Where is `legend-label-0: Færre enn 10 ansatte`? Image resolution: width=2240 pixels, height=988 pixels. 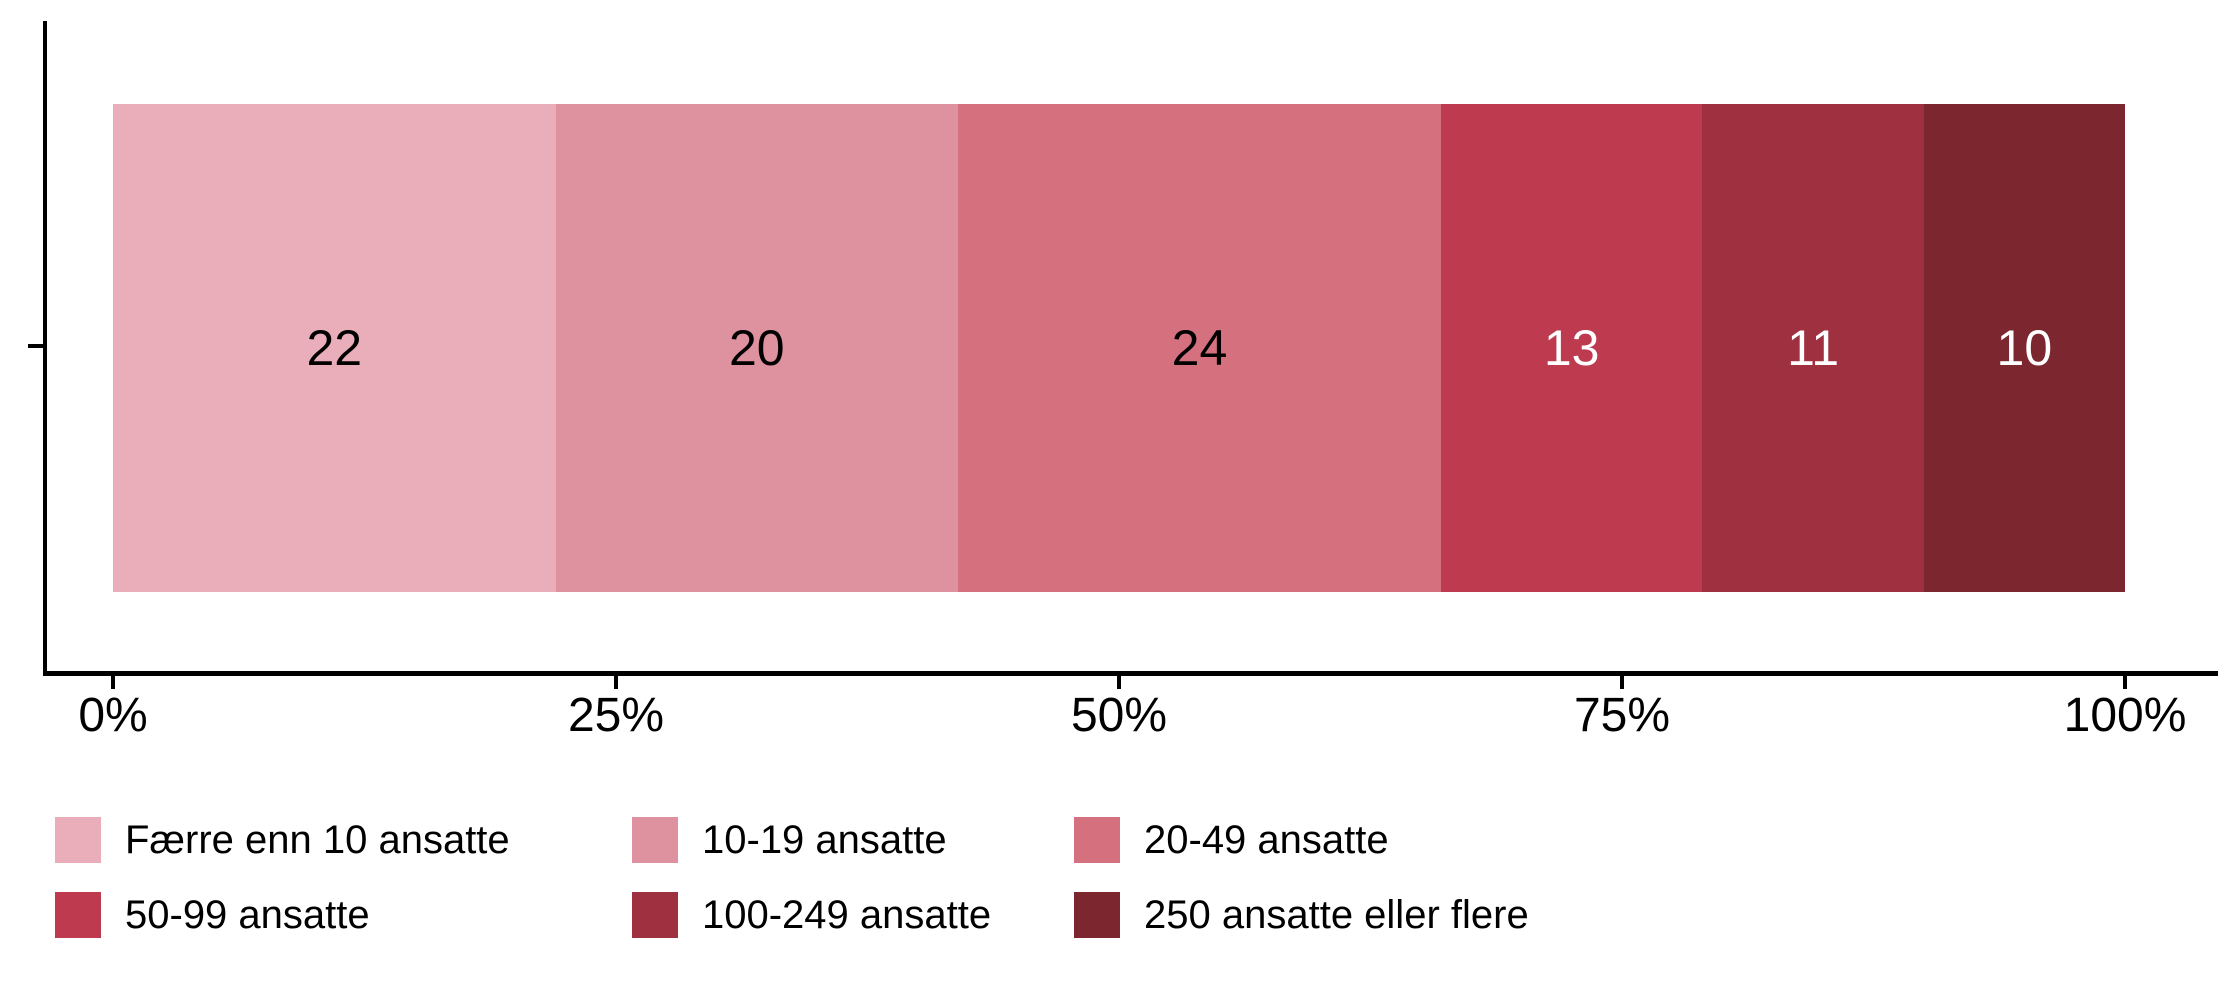 legend-label-0: Færre enn 10 ansatte is located at coordinates (317, 840).